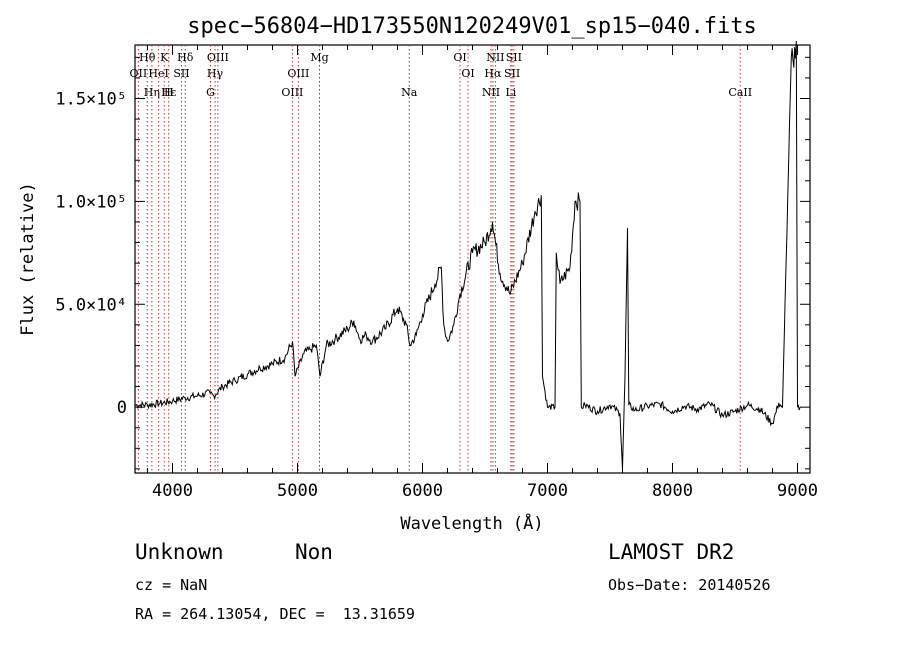  Describe the element at coordinates (158, 73) in the screenshot. I see `emission-line-label: HeI` at that location.